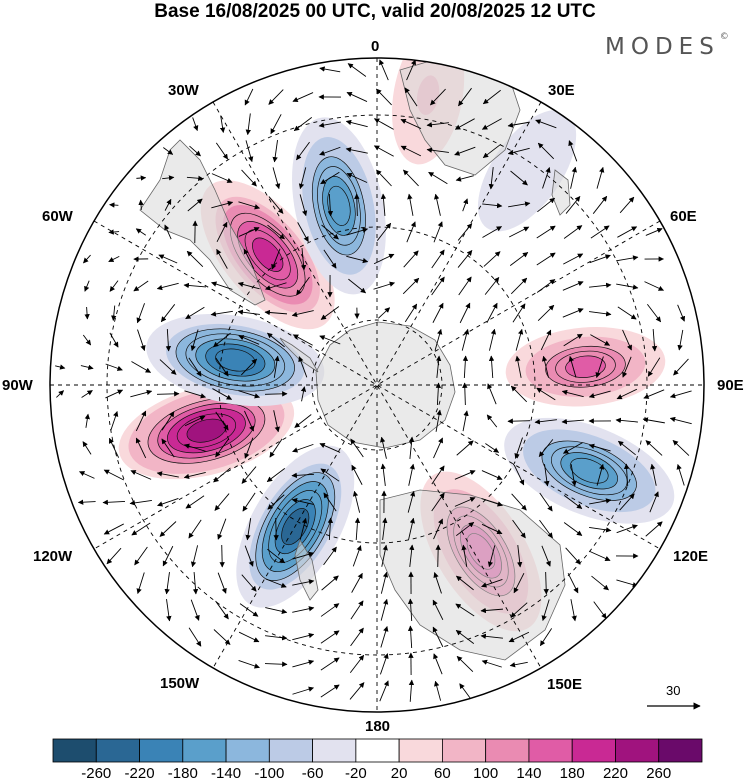 The width and height of the screenshot is (750, 783). What do you see at coordinates (356, 773) in the screenshot?
I see `colorbar-tick-label: -20` at bounding box center [356, 773].